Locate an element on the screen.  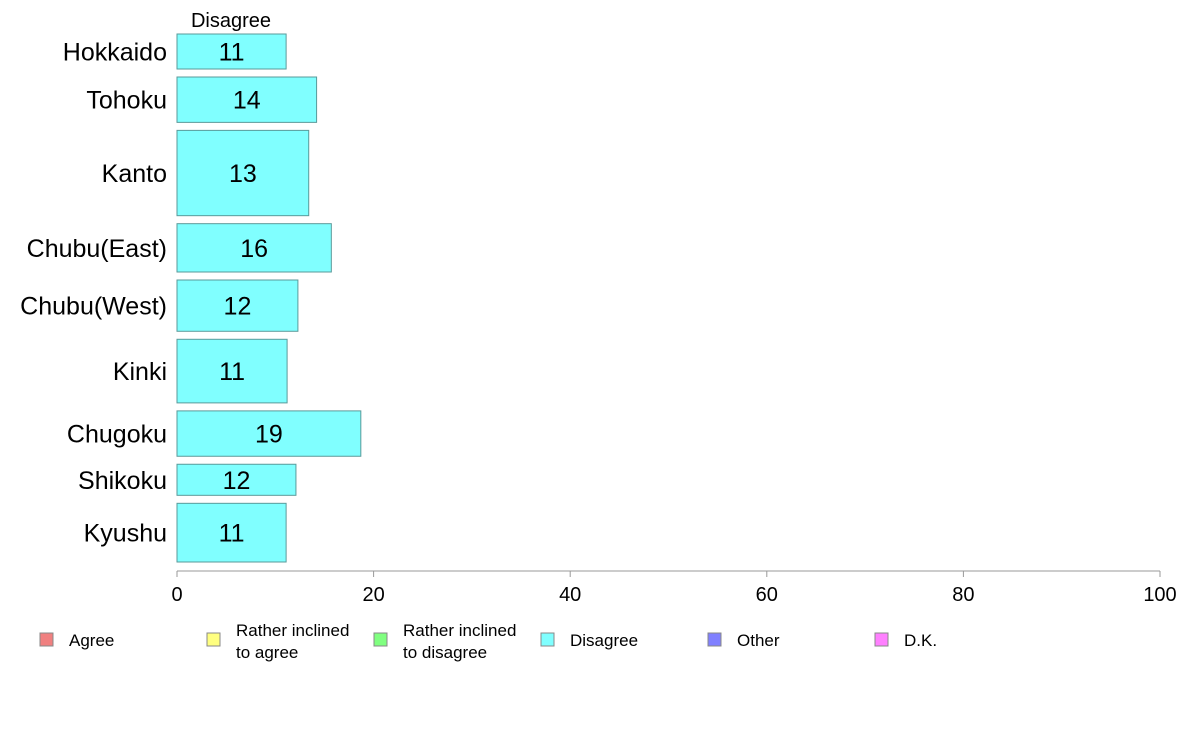
legend-label: Rather inclined to agree is located at coordinates (292, 641).